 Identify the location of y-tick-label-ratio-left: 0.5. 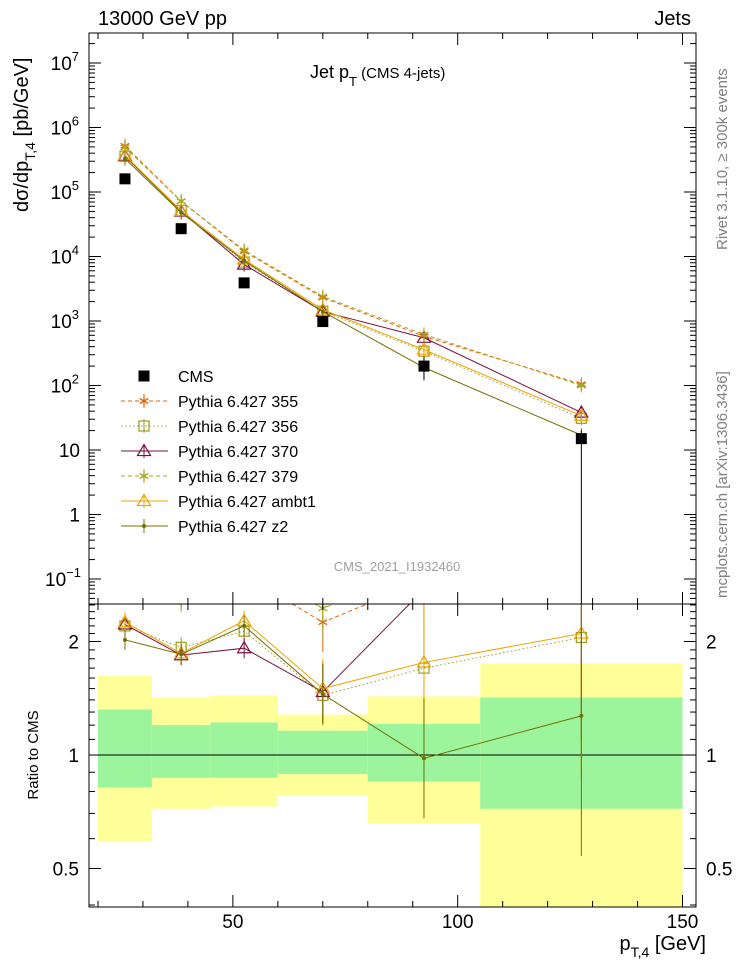
(66, 869).